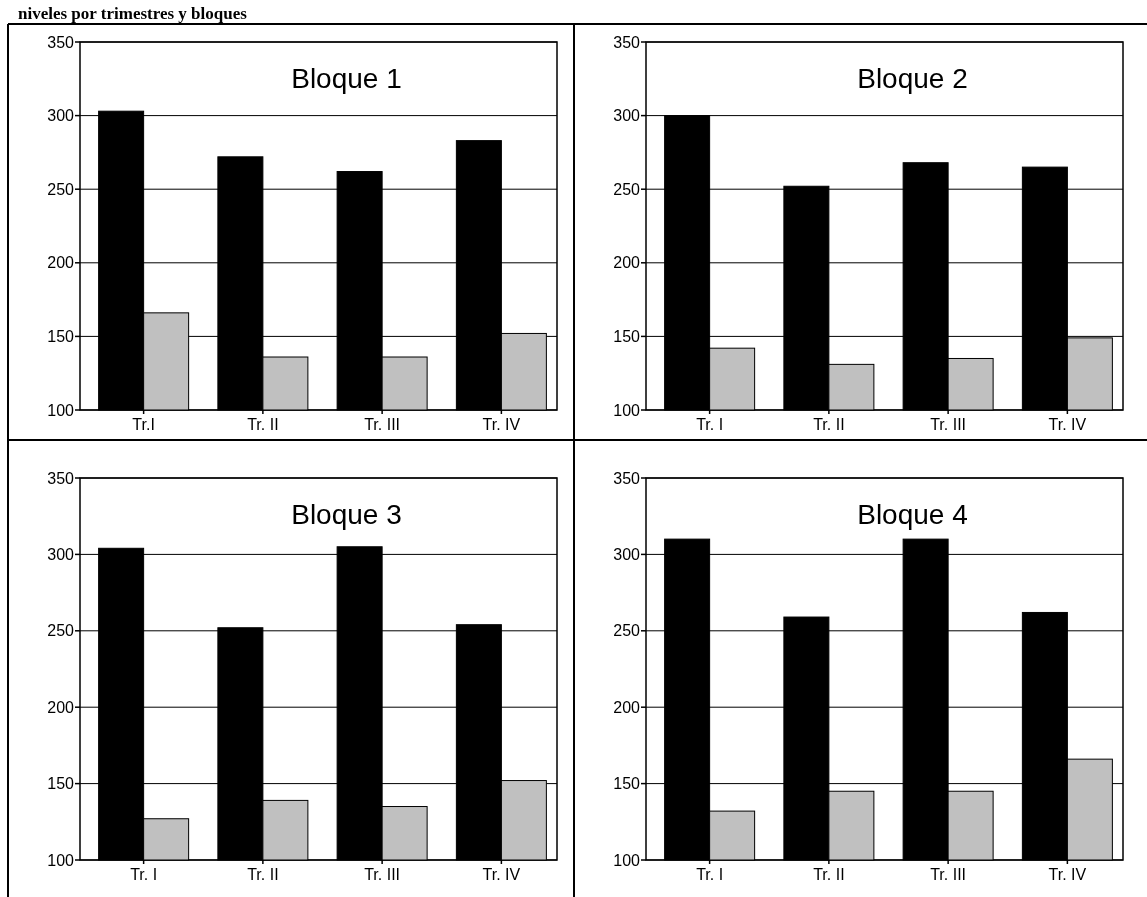  What do you see at coordinates (346, 514) in the screenshot?
I see `text: Bloque 3` at bounding box center [346, 514].